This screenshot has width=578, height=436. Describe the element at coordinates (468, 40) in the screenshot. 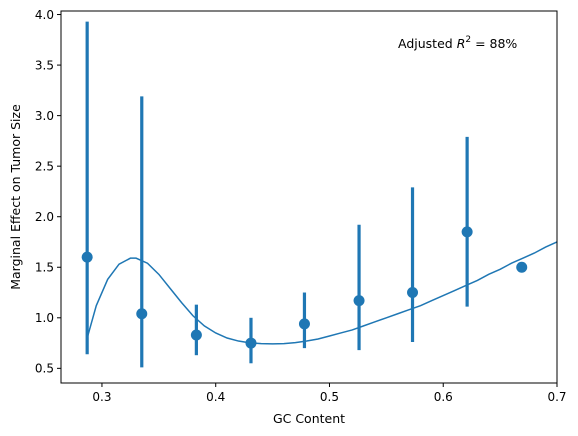

I see `annotation-superscript: 2` at that location.